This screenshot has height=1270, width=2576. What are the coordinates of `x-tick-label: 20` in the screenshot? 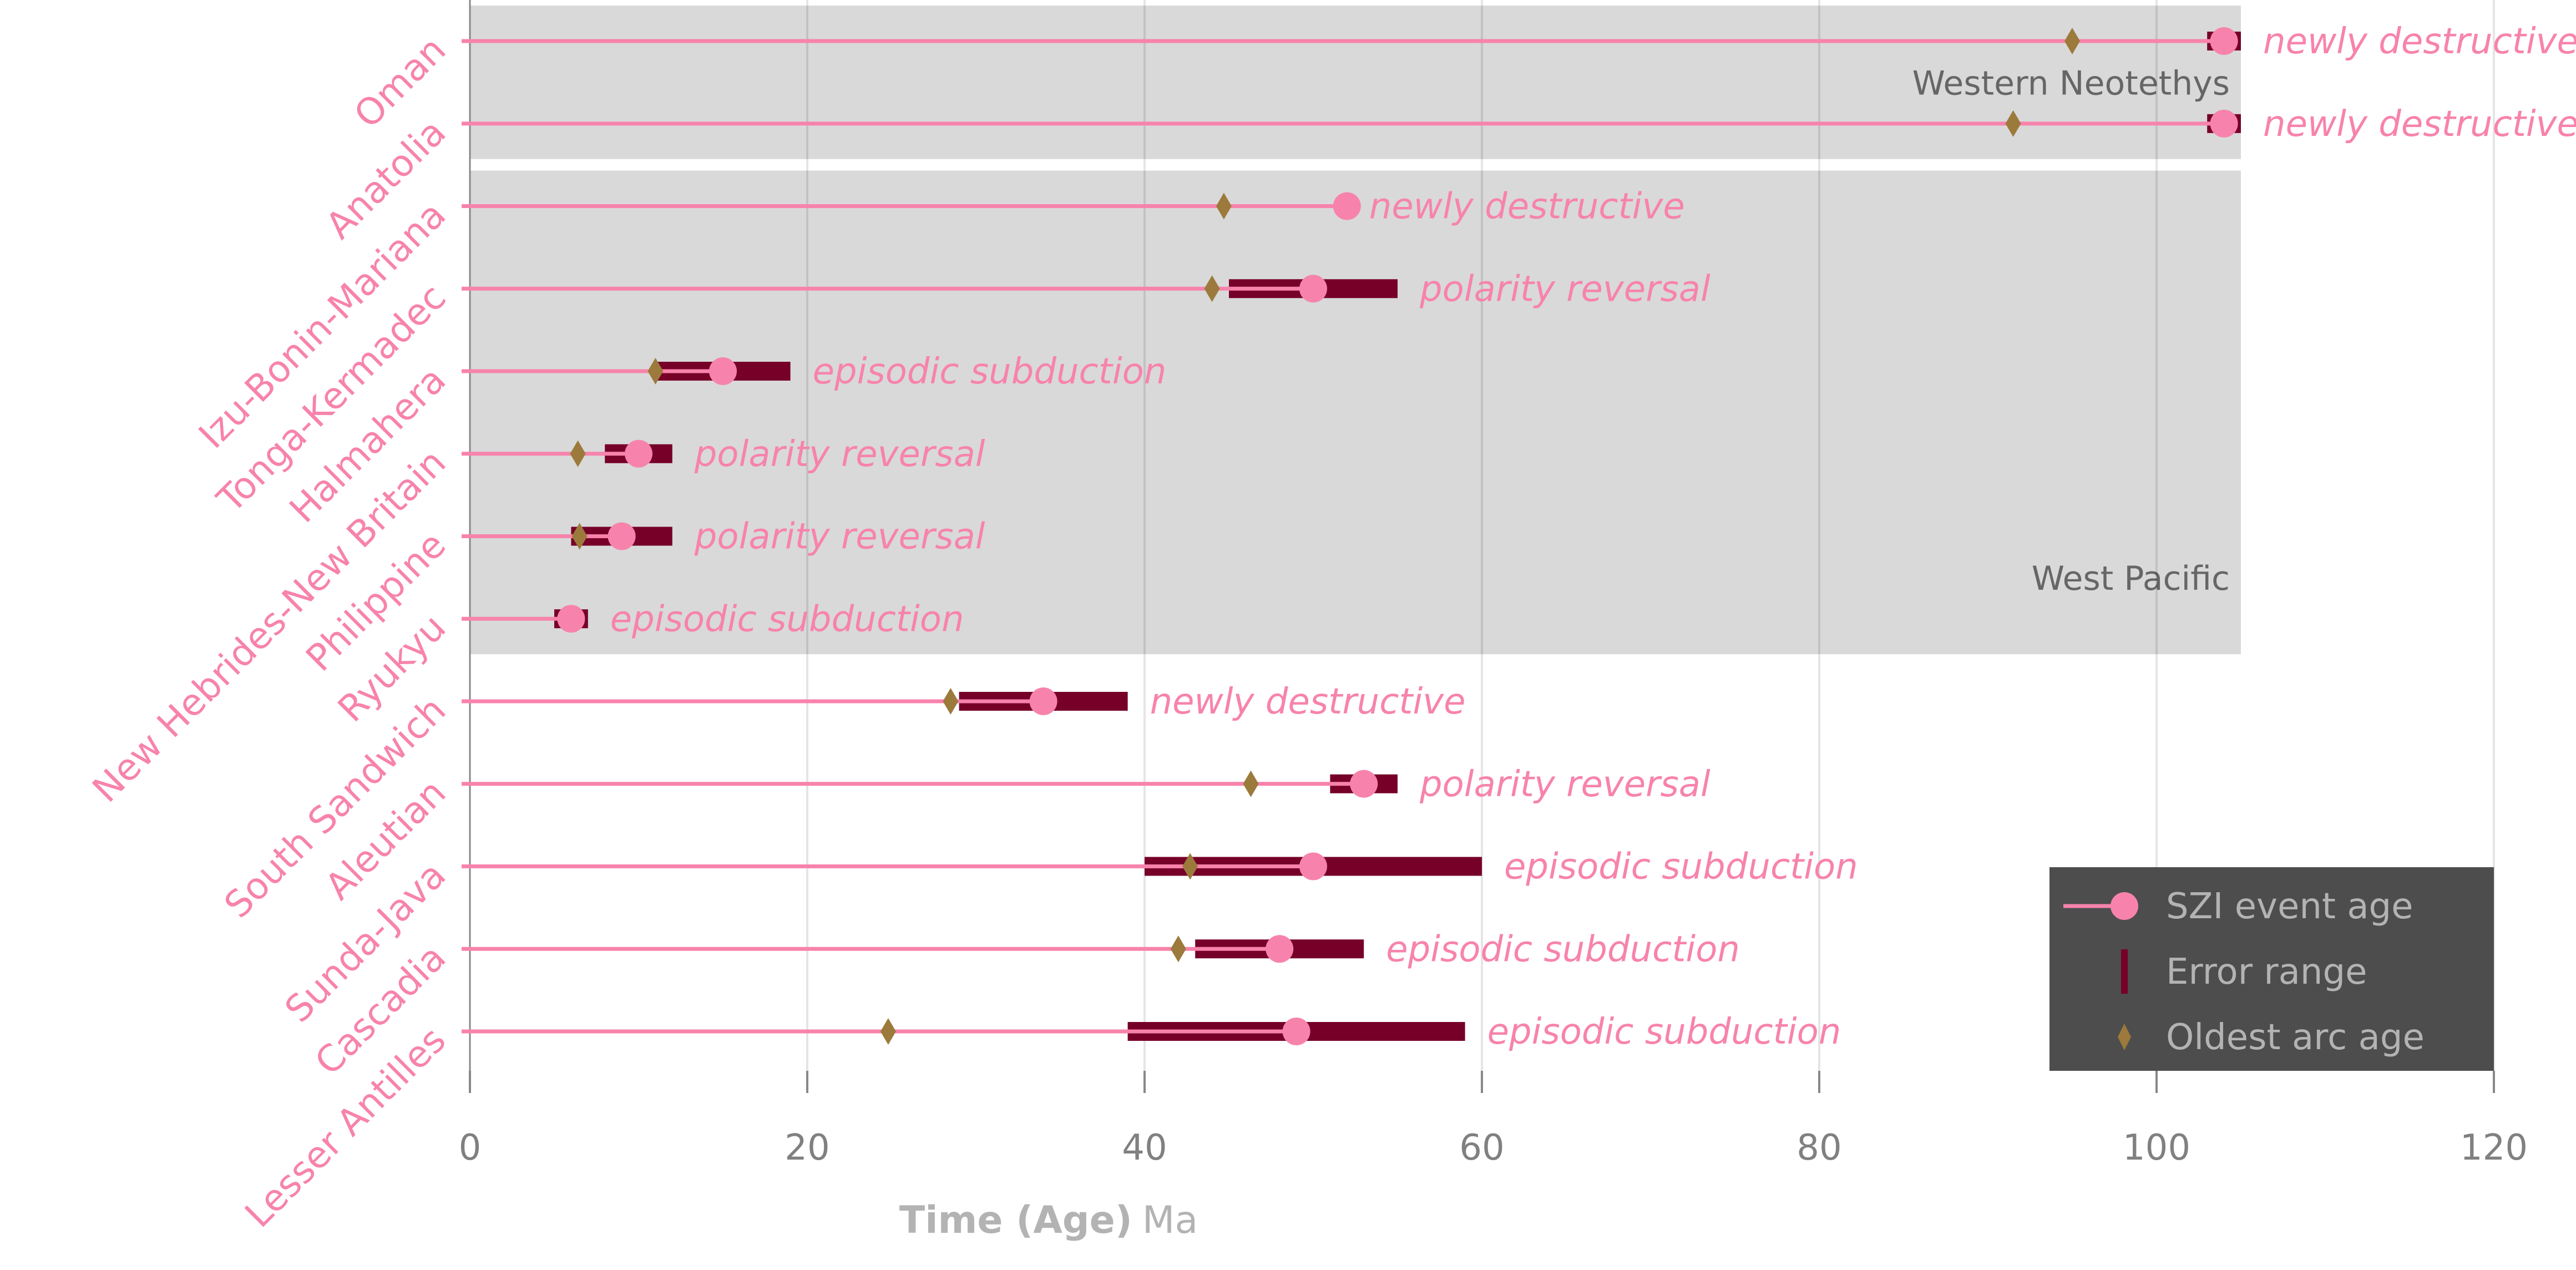 It's located at (807, 1147).